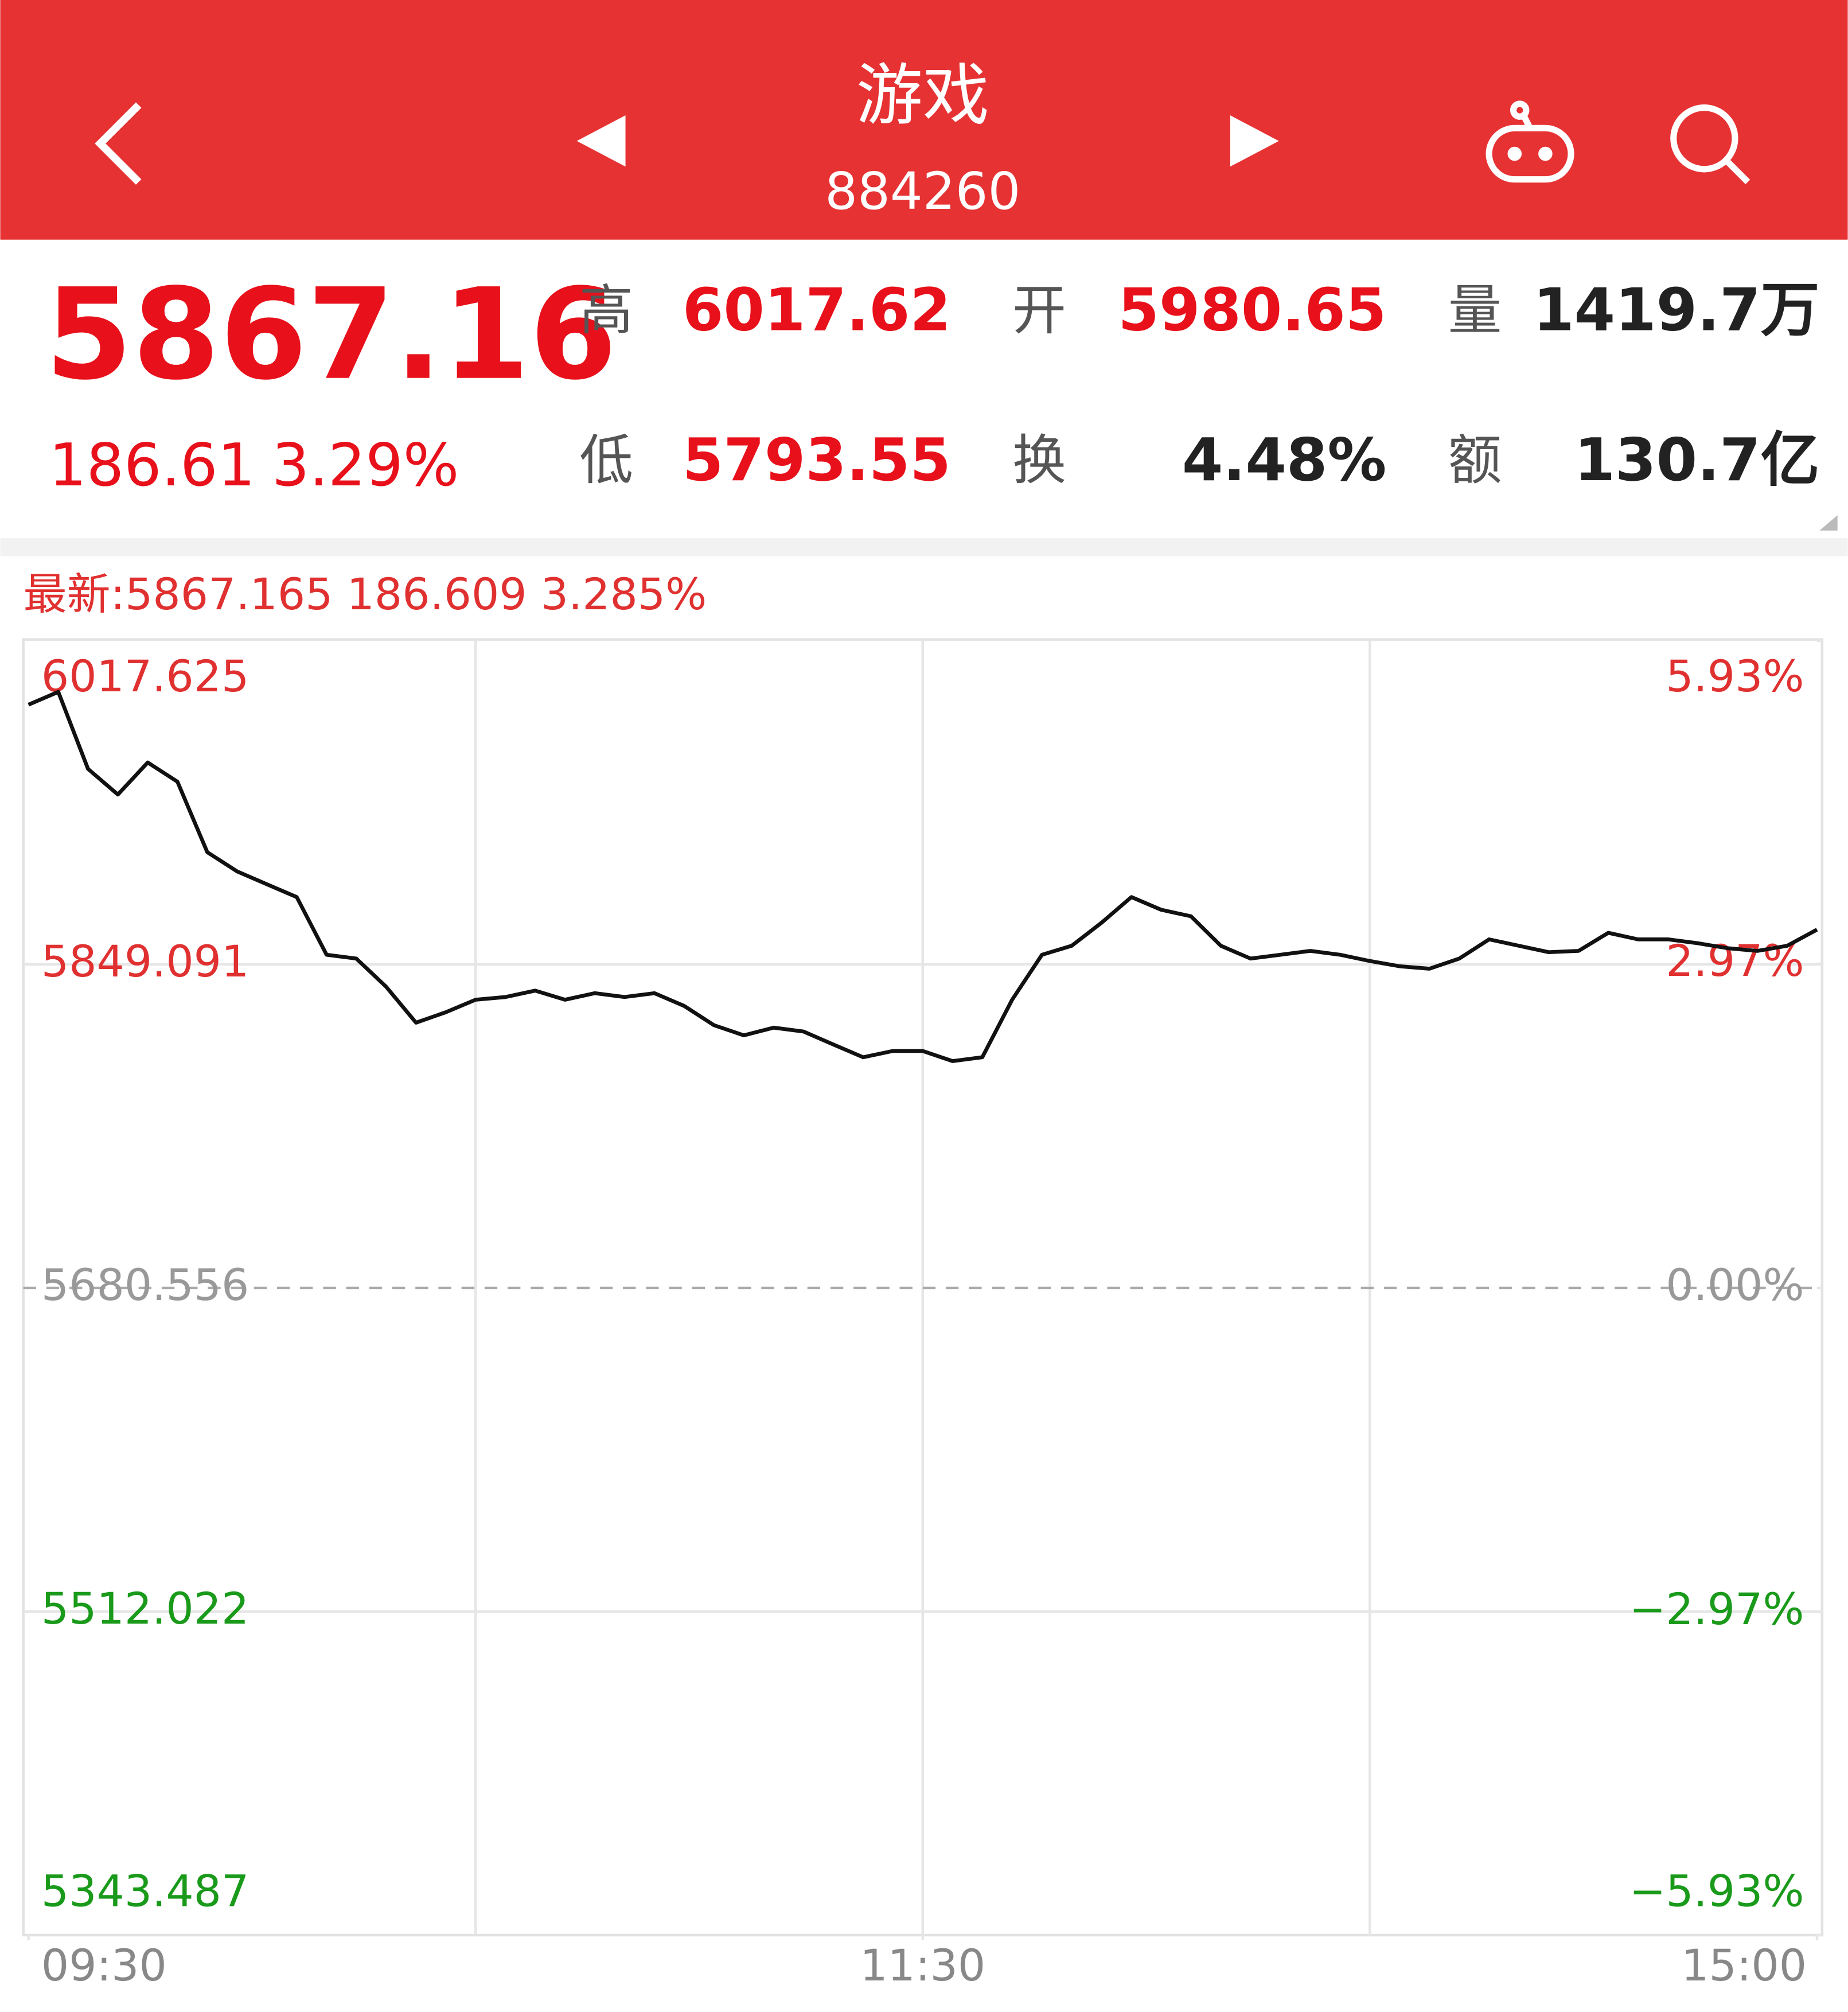 The height and width of the screenshot is (2012, 1848). Describe the element at coordinates (145, 1891) in the screenshot. I see `y-tick-label: 5343.487` at that location.